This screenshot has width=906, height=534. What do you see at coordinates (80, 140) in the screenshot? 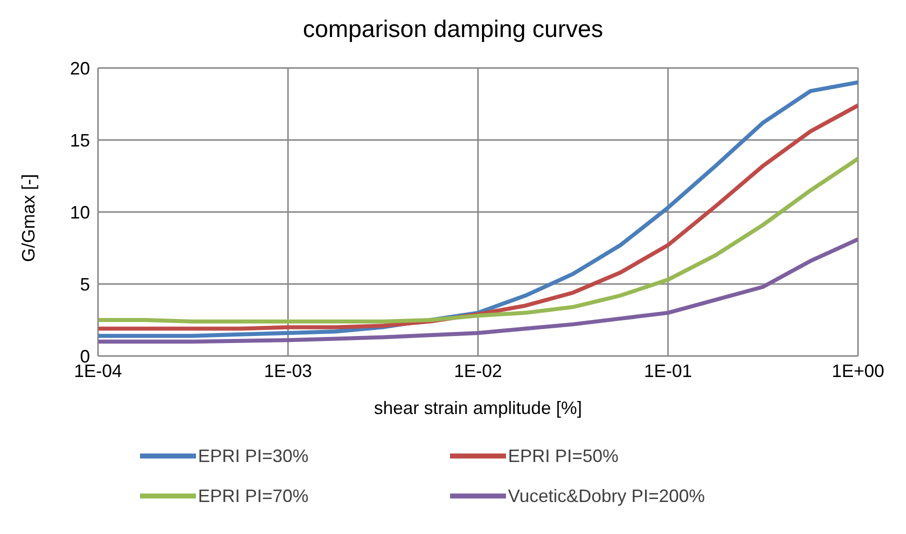
I see `y-tick-label: 15` at bounding box center [80, 140].